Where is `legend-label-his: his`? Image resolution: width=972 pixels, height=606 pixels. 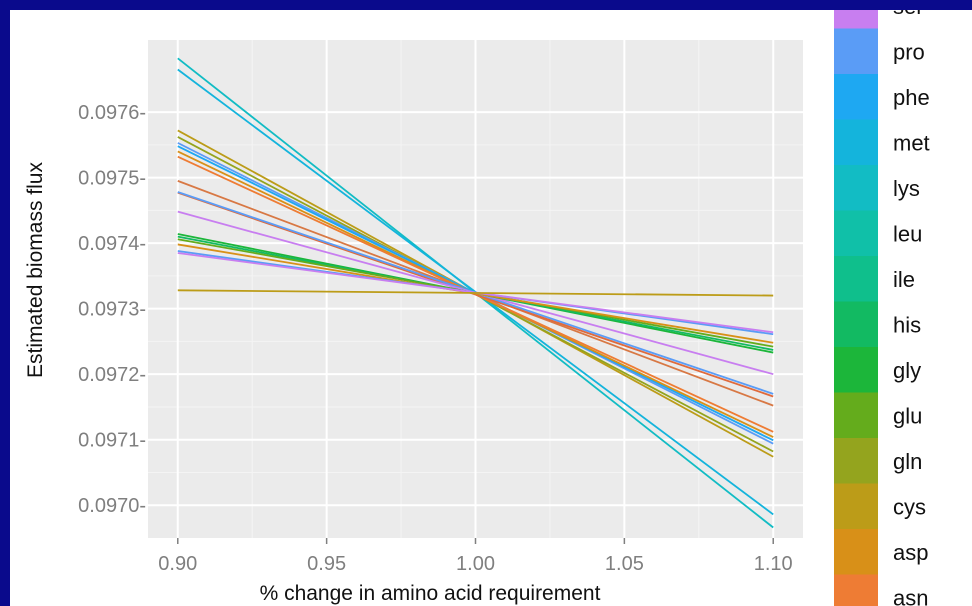
legend-label-his: his is located at coordinates (907, 324).